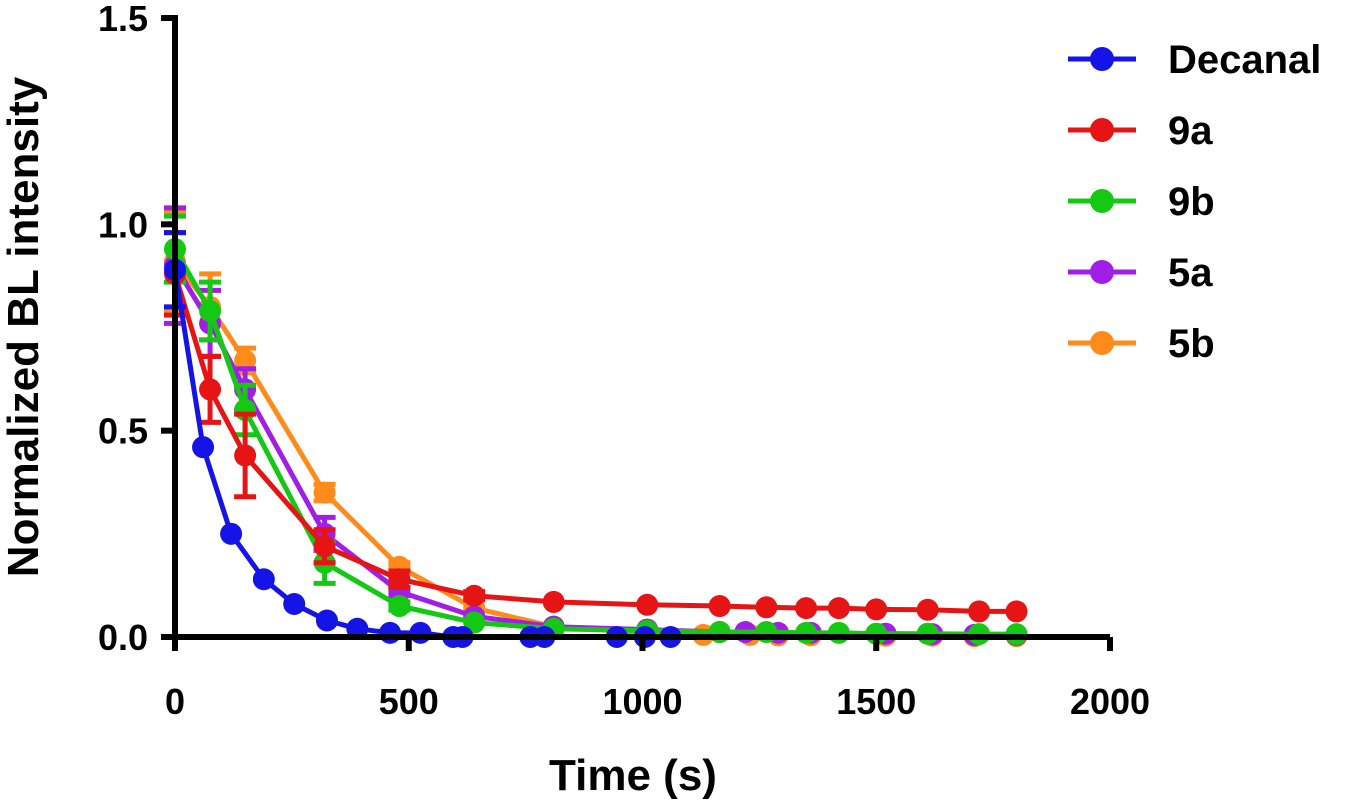 This screenshot has height=800, width=1355. I want to click on y-tick-label: 1.5, so click(123, 19).